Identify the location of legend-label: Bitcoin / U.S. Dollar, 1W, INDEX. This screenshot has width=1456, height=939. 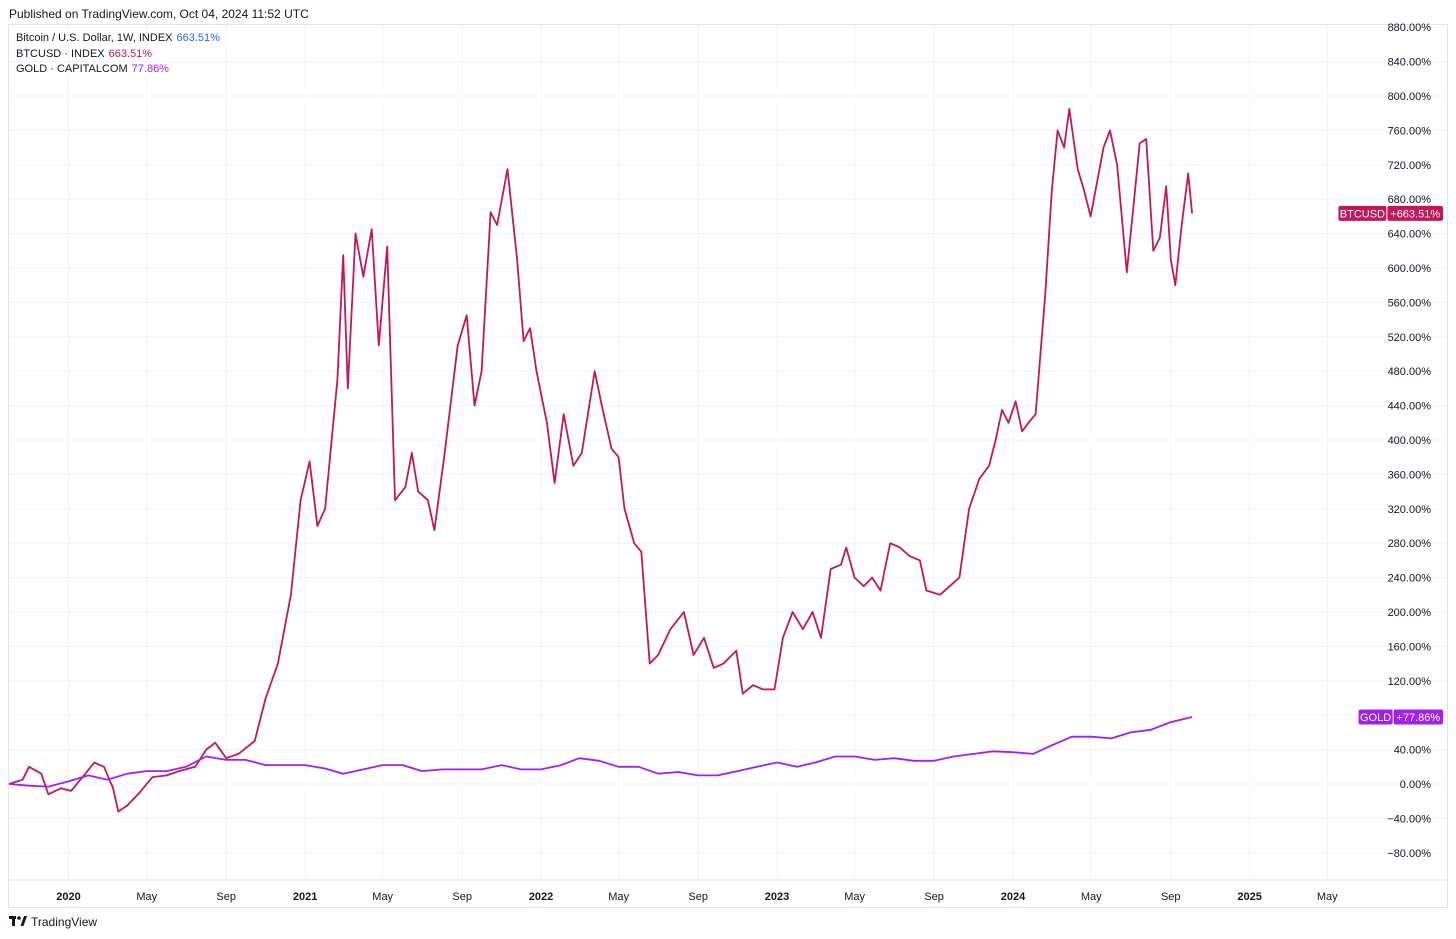
(94, 38).